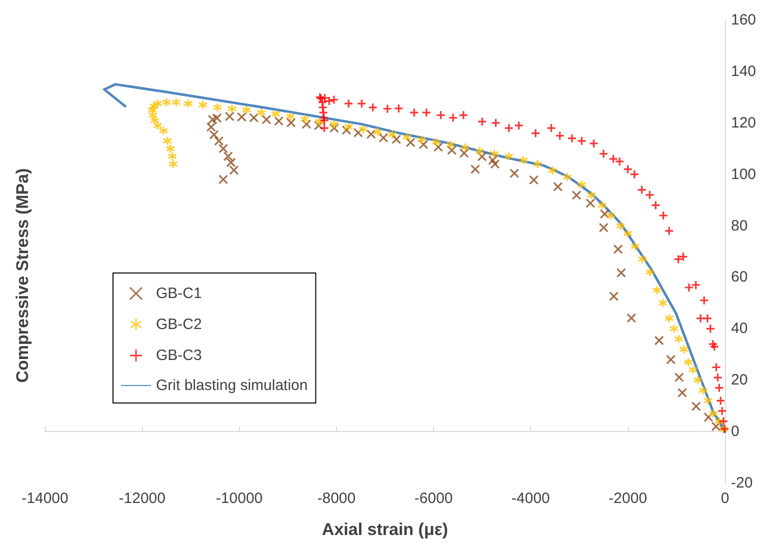 The image size is (775, 551). Describe the element at coordinates (22, 275) in the screenshot. I see `y-axis-title: Compressive Stress (MPa)` at that location.